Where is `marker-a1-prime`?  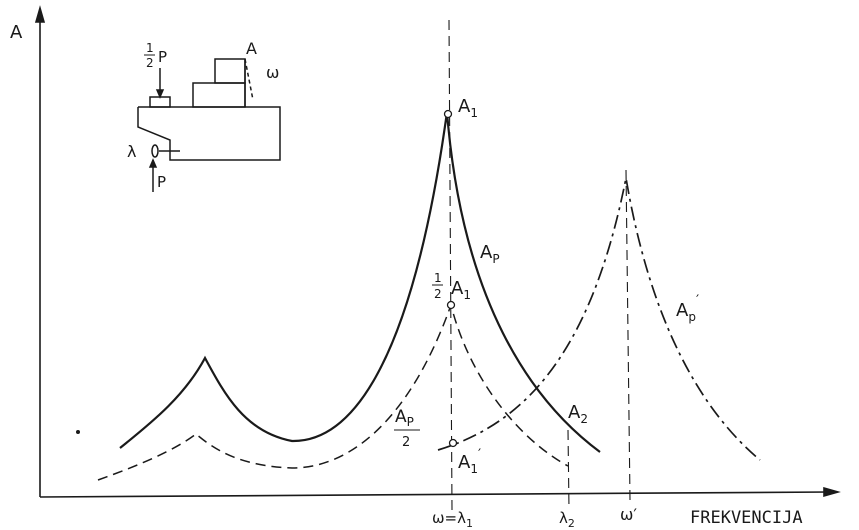
marker-a1-prime is located at coordinates (453, 443).